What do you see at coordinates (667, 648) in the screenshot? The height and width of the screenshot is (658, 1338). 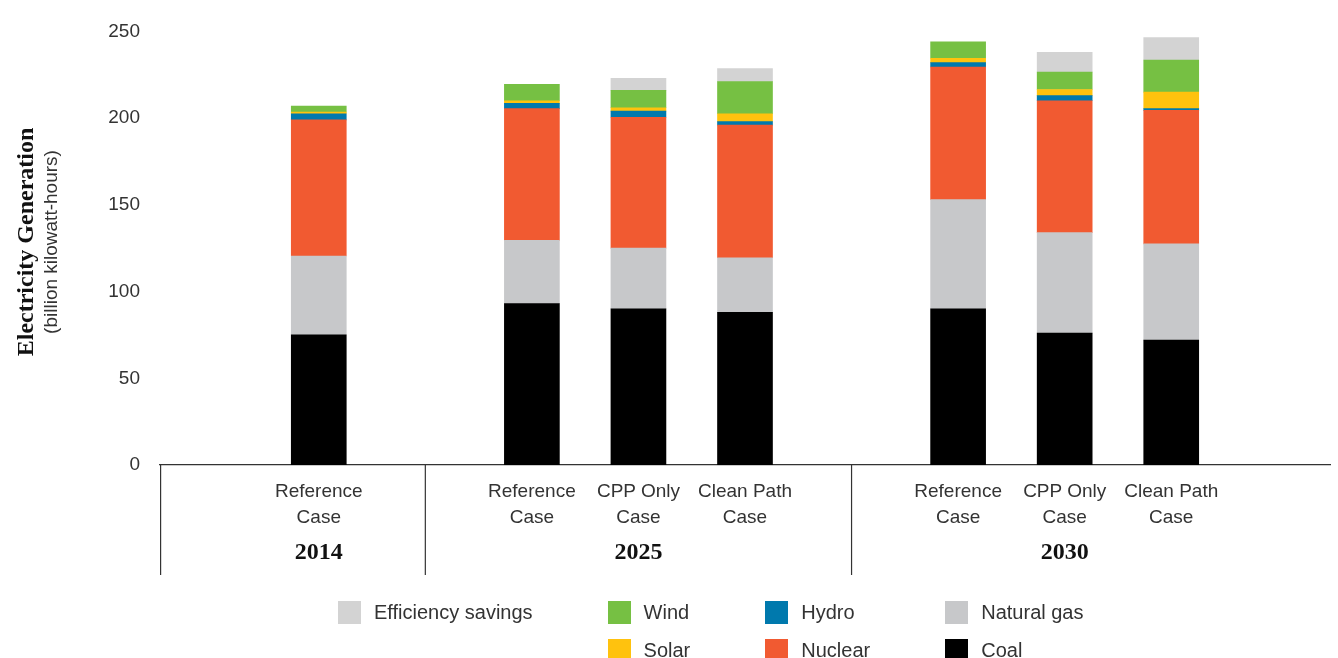 I see `legend-label: Solar` at bounding box center [667, 648].